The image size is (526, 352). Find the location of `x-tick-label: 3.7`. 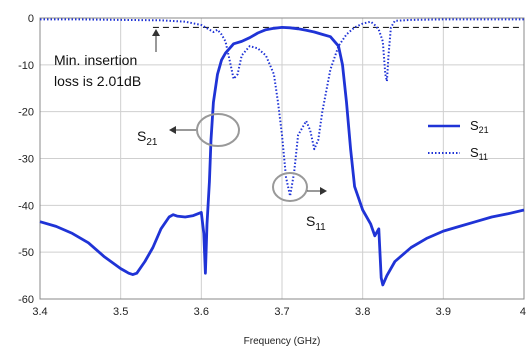

x-tick-label: 3.7 is located at coordinates (281, 312).